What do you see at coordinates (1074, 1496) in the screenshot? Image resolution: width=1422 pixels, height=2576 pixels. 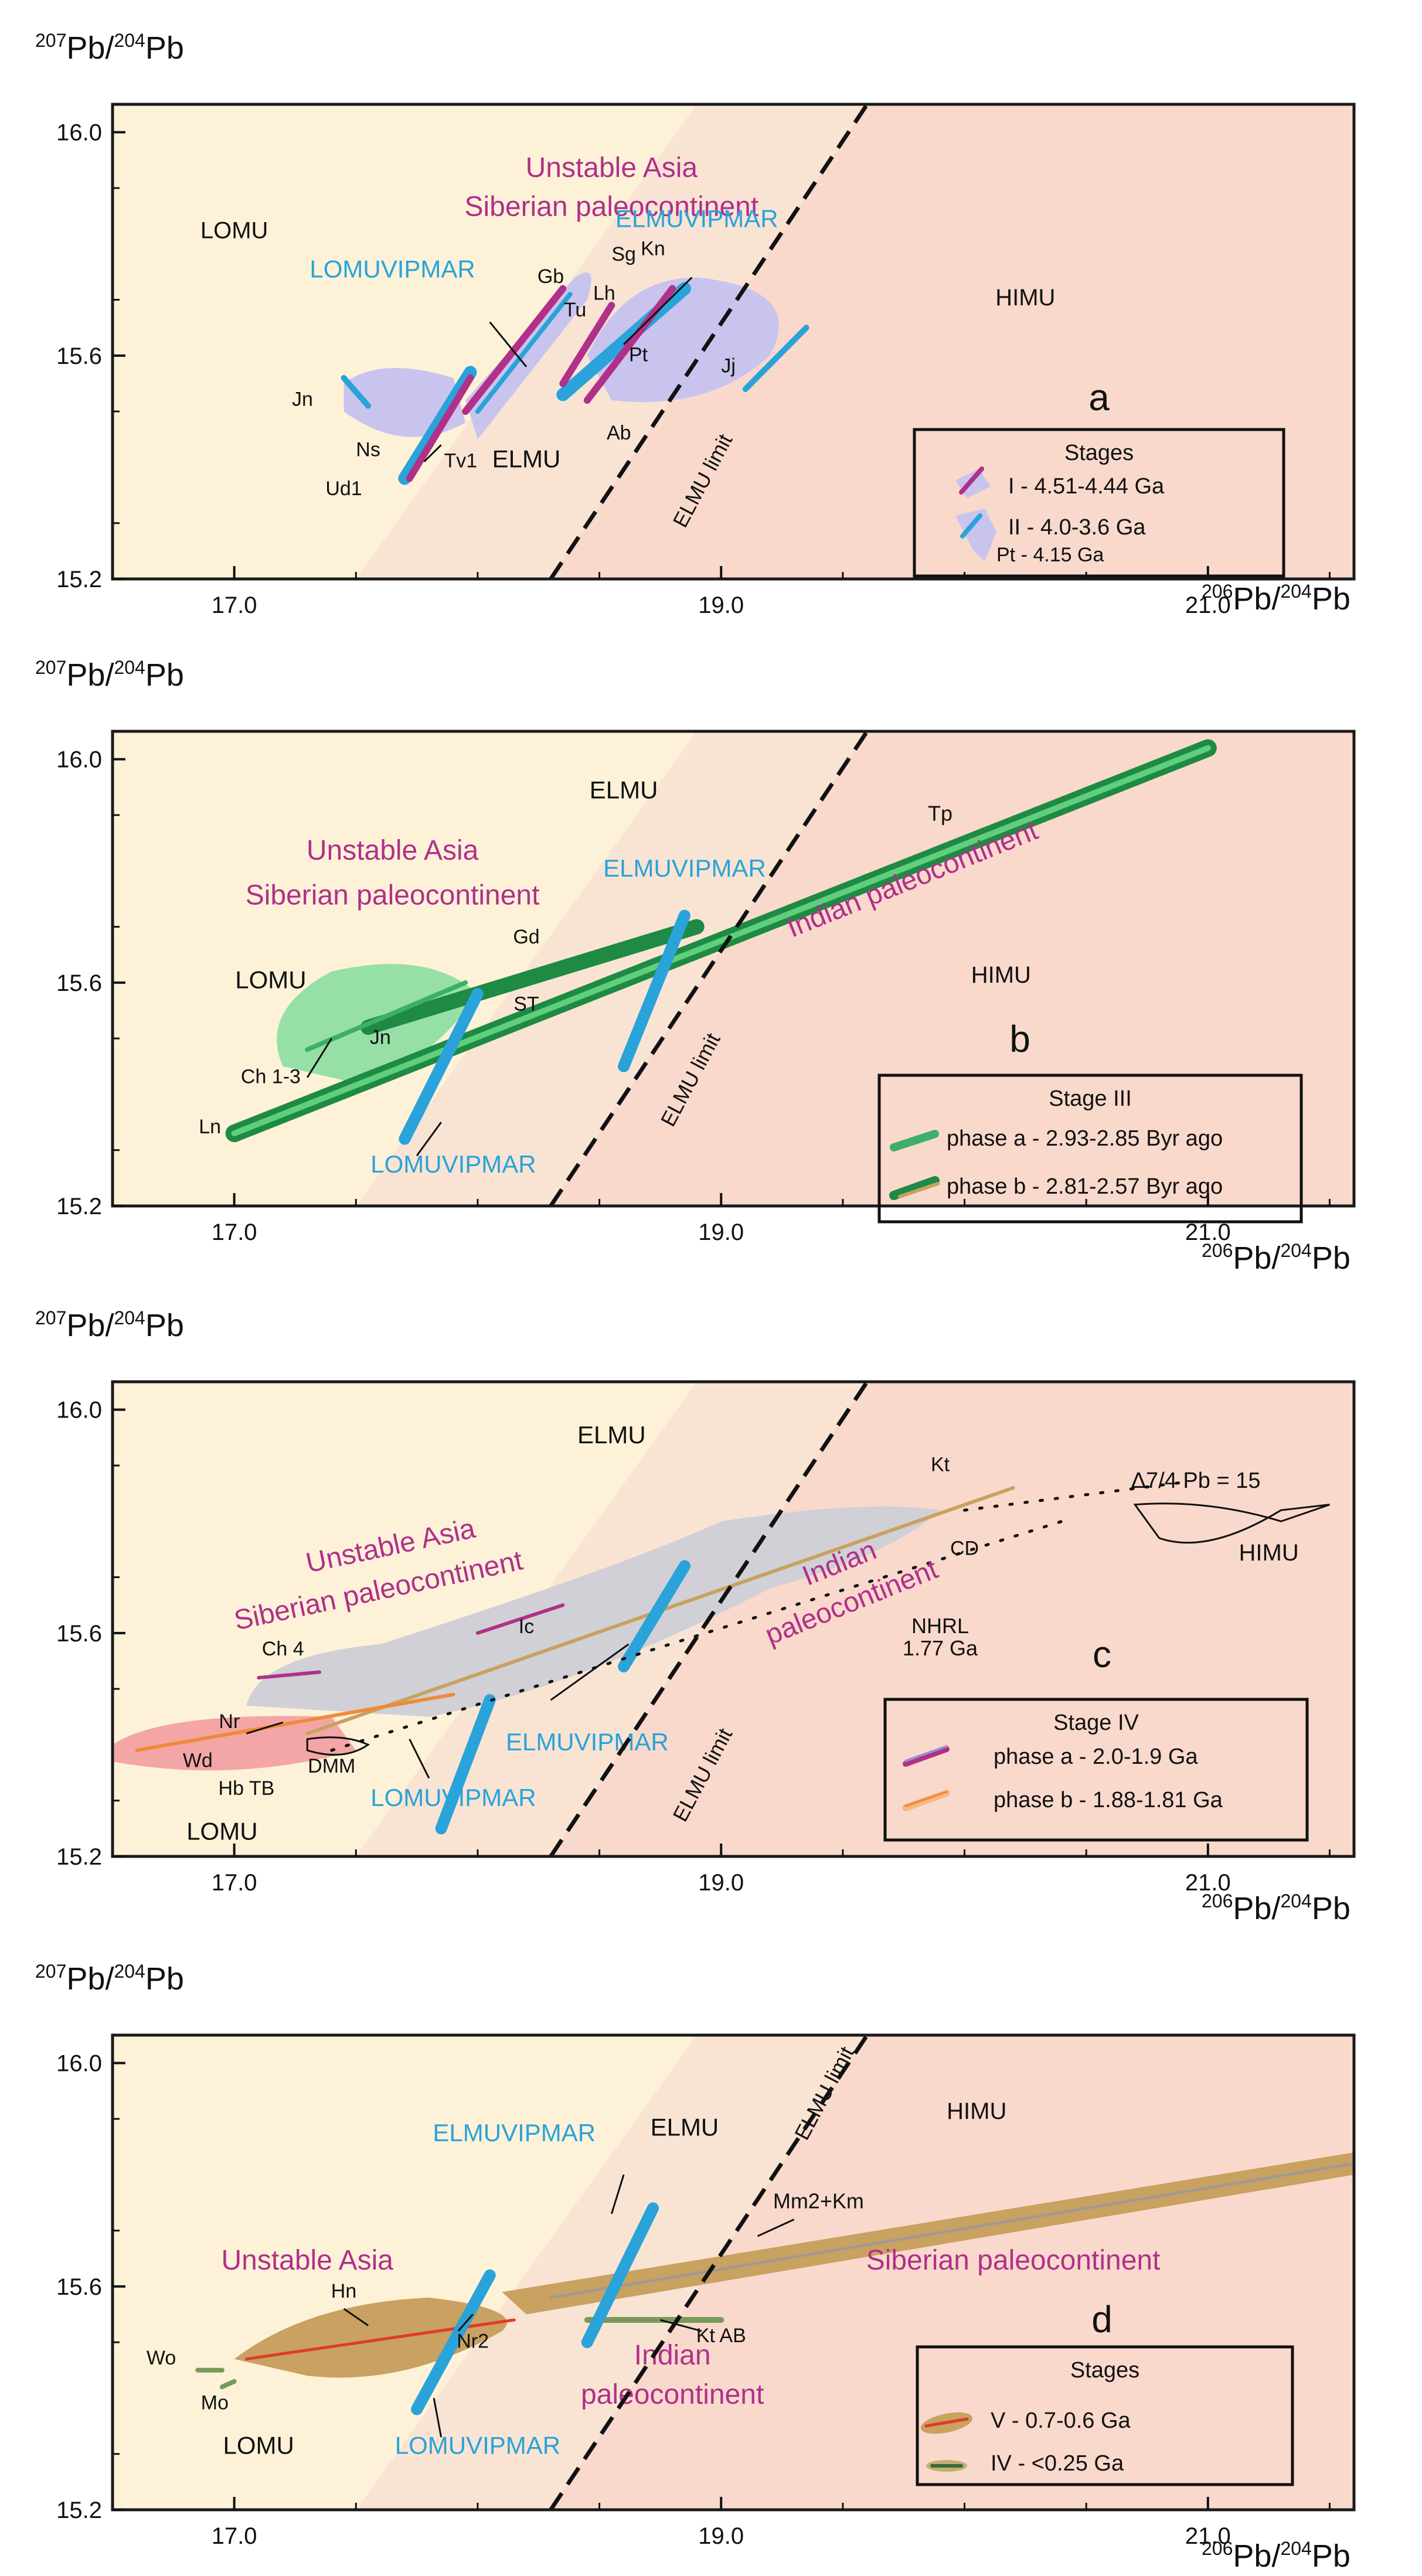 I see `delta-dotted-line` at bounding box center [1074, 1496].